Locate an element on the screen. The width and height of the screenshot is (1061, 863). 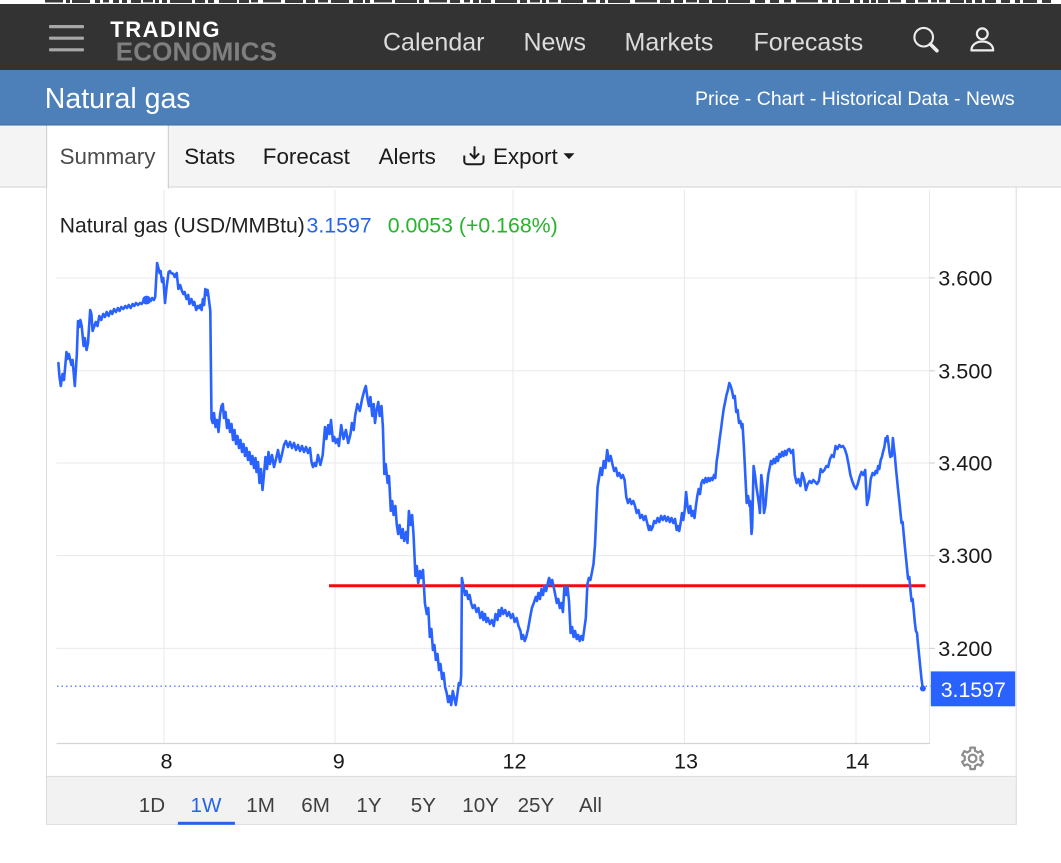
svg-text: All is located at coordinates (590, 805).